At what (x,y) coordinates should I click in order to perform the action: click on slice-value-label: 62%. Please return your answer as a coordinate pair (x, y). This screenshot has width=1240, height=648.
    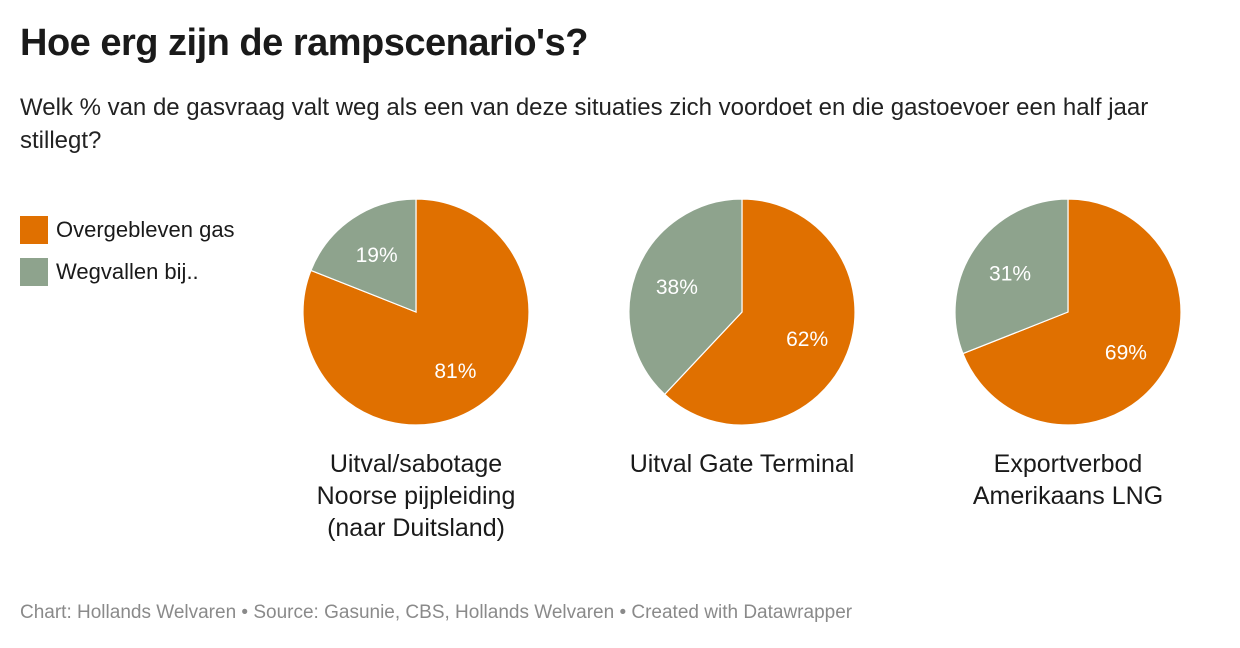
    Looking at the image, I should click on (807, 339).